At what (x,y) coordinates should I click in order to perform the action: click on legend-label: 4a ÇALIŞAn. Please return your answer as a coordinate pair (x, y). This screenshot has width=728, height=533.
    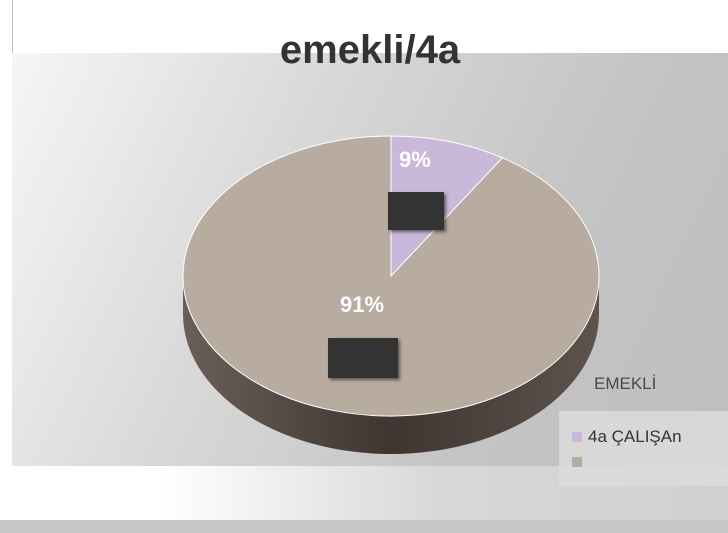
    Looking at the image, I should click on (635, 436).